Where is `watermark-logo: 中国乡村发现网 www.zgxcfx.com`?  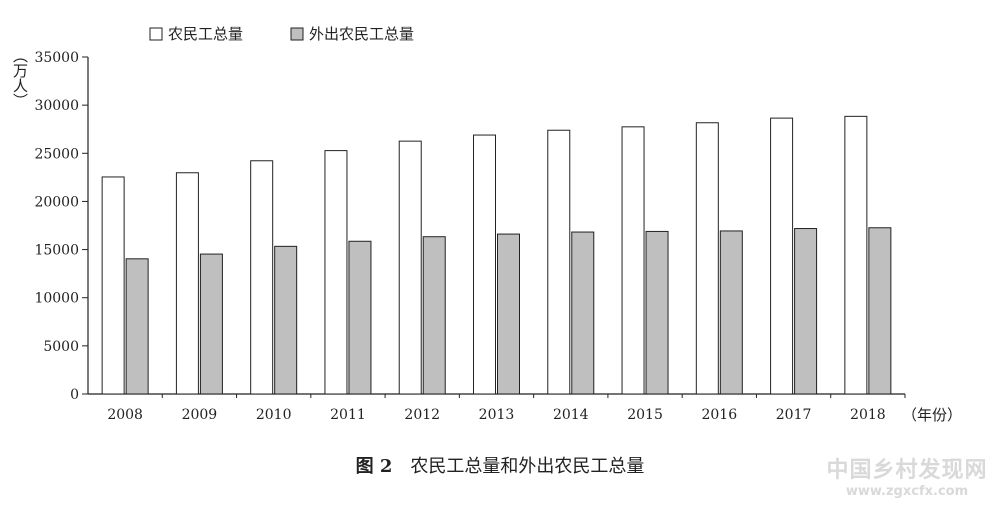
watermark-logo: 中国乡村发现网 www.zgxcfx.com is located at coordinates (907, 475).